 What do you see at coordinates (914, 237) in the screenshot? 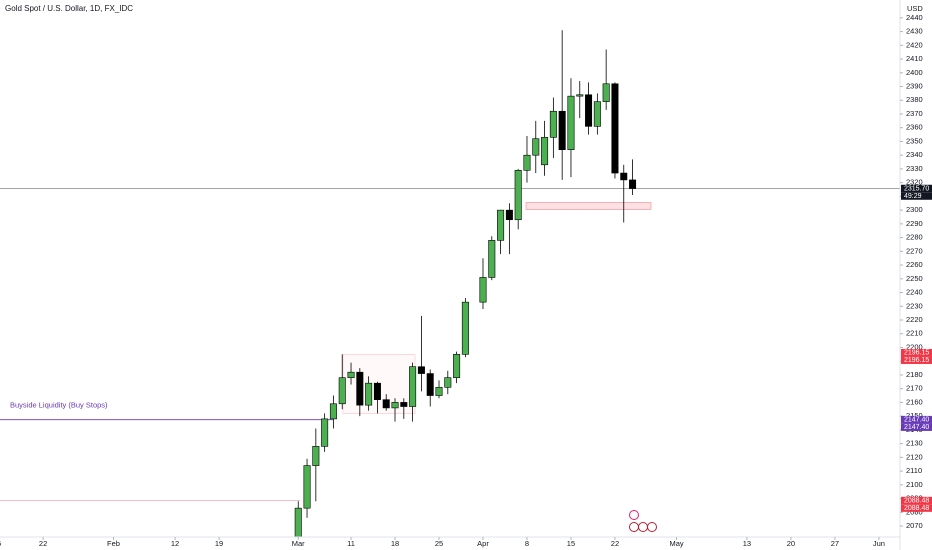
I see `y-tick-label: 2280` at bounding box center [914, 237].